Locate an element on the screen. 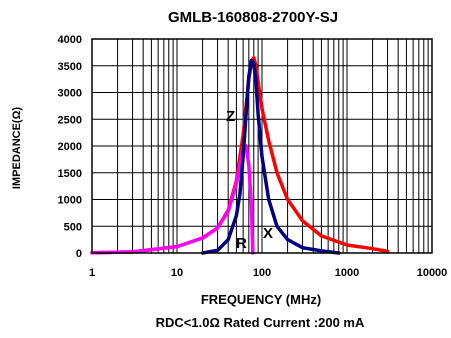  x-tick-labels: 1 10 100 1000 10000 is located at coordinates (268, 273).